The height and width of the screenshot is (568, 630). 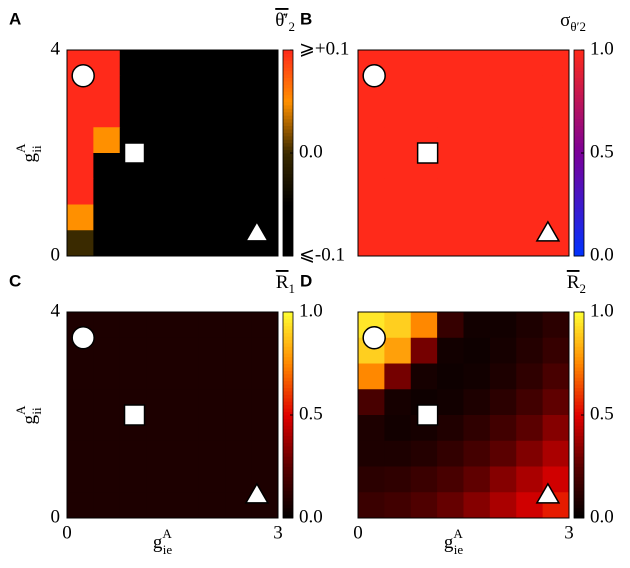 I want to click on colorbar-label-sub: 2, so click(x=583, y=288).